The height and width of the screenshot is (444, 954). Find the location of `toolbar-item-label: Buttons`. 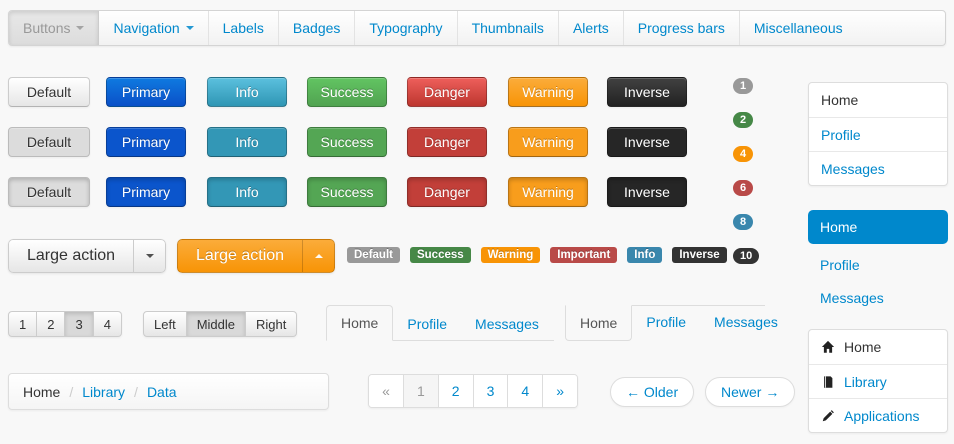

toolbar-item-label: Buttons is located at coordinates (47, 28).